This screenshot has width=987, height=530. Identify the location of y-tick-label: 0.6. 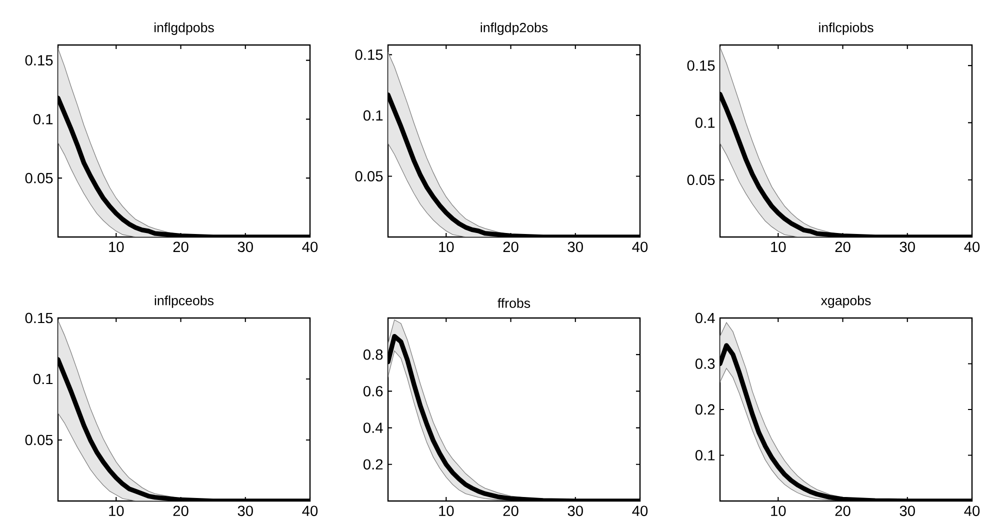
(373, 391).